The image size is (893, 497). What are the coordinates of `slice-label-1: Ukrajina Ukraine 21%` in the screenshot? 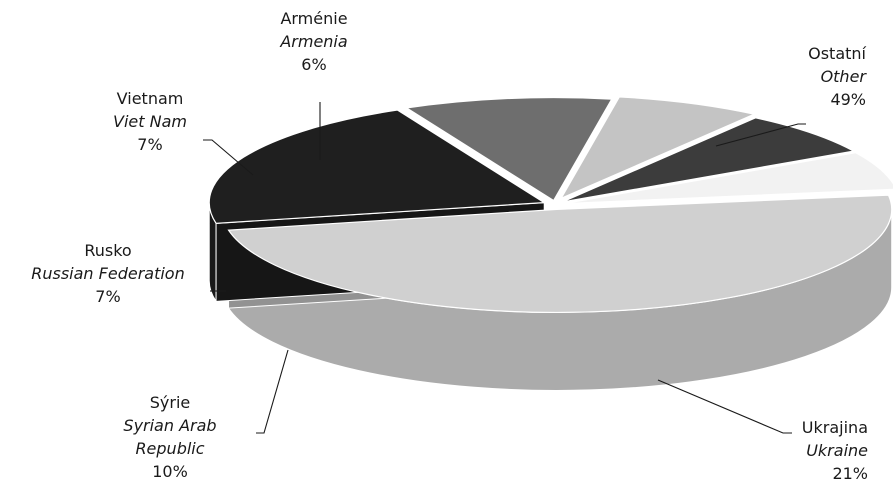 It's located at (835, 450).